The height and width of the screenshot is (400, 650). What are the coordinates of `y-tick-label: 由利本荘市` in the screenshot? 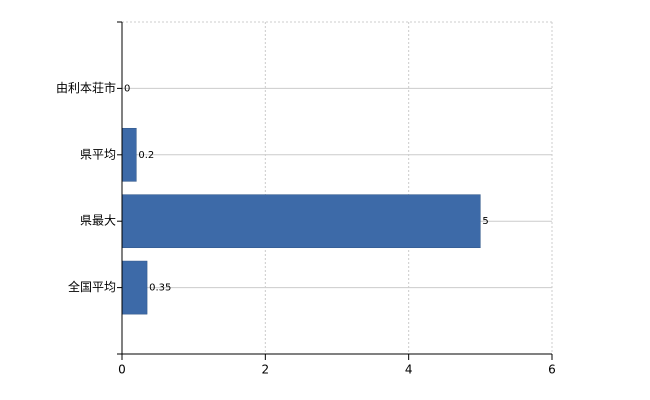 It's located at (86, 87).